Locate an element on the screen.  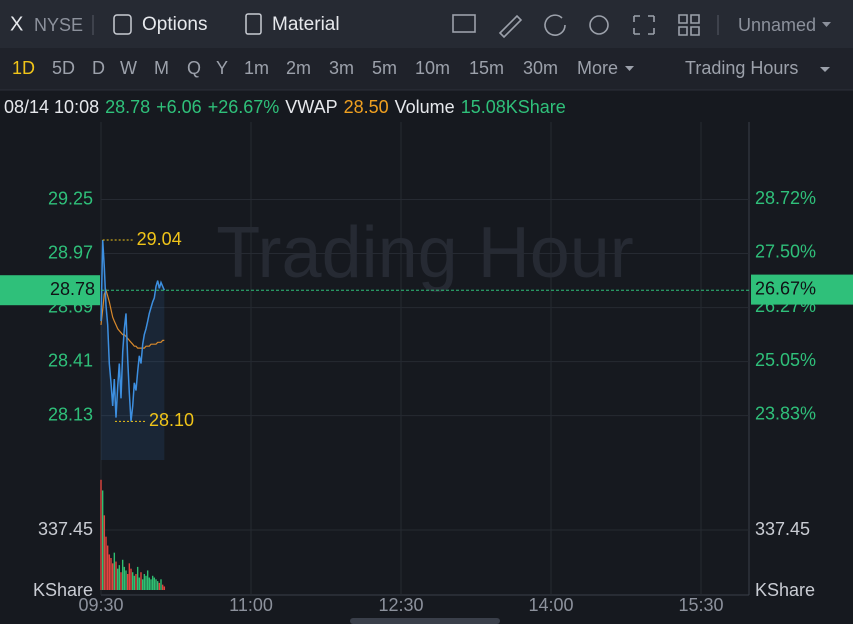
y-tick-label: 28.97 is located at coordinates (70, 252).